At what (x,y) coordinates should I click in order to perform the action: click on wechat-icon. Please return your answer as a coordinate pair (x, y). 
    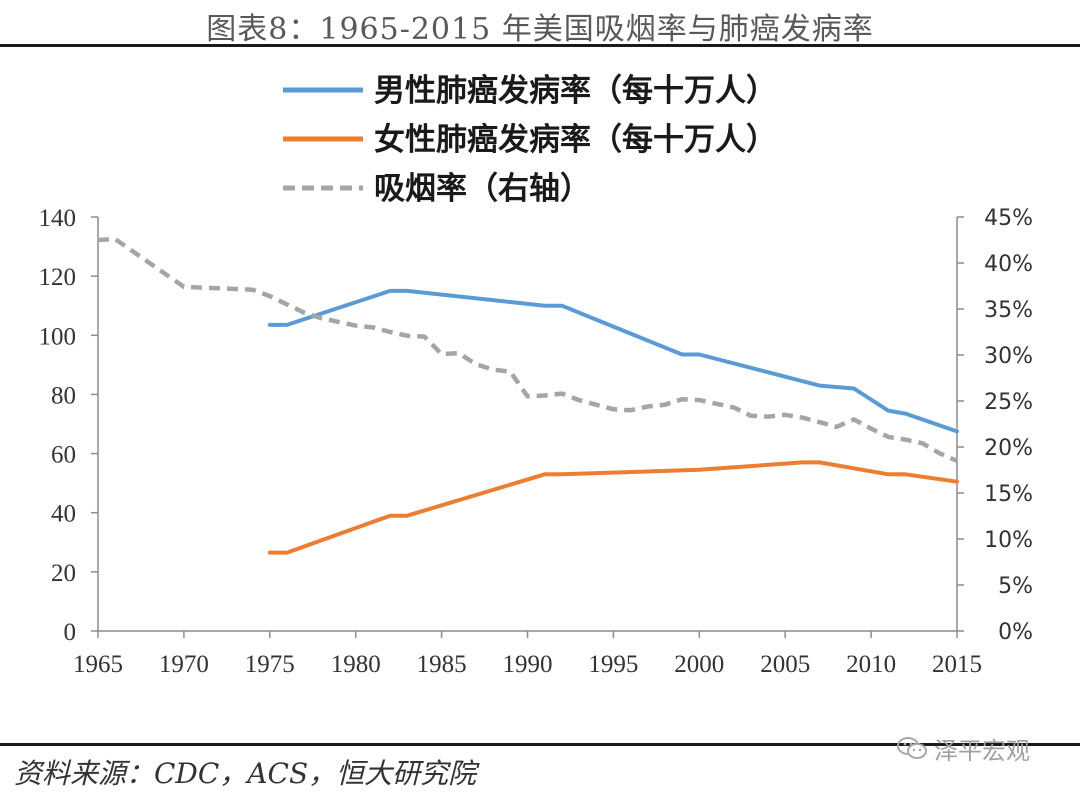
    Looking at the image, I should click on (912, 748).